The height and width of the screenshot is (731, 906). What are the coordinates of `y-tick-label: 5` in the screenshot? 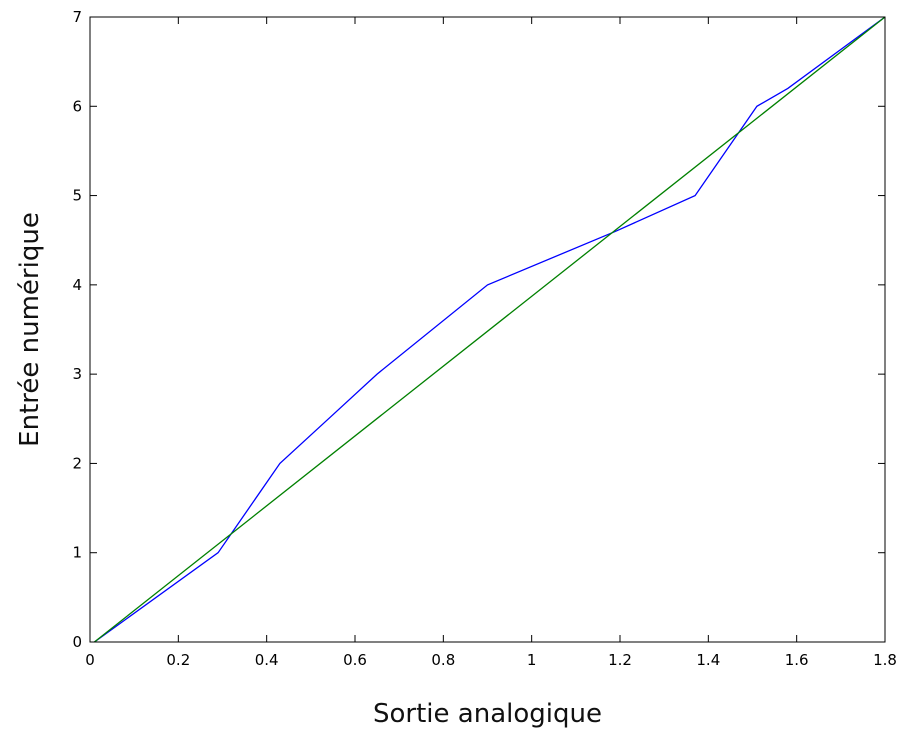 It's located at (77, 196).